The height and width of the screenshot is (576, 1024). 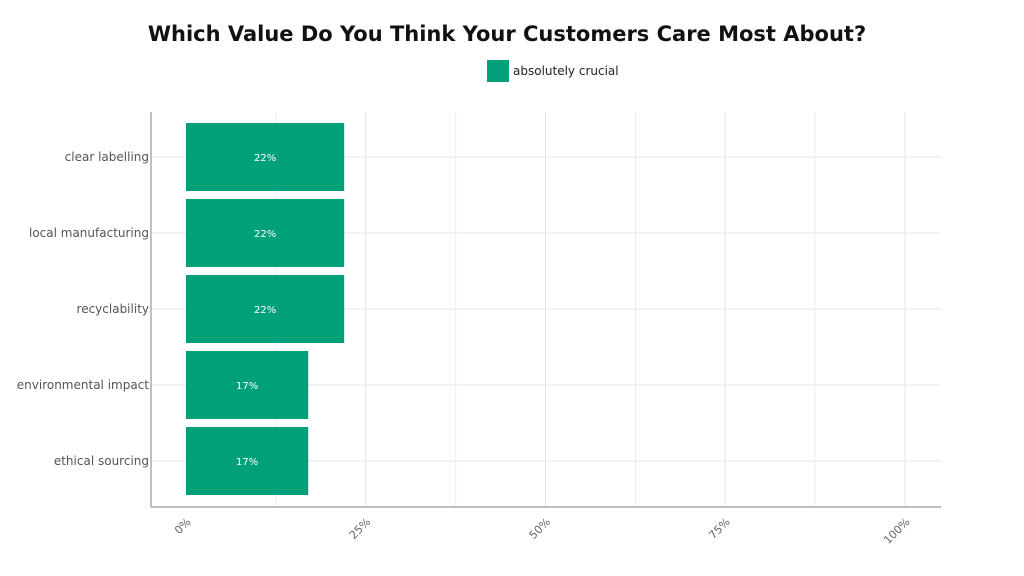 I want to click on category-label: local manufacturing, so click(x=89, y=233).